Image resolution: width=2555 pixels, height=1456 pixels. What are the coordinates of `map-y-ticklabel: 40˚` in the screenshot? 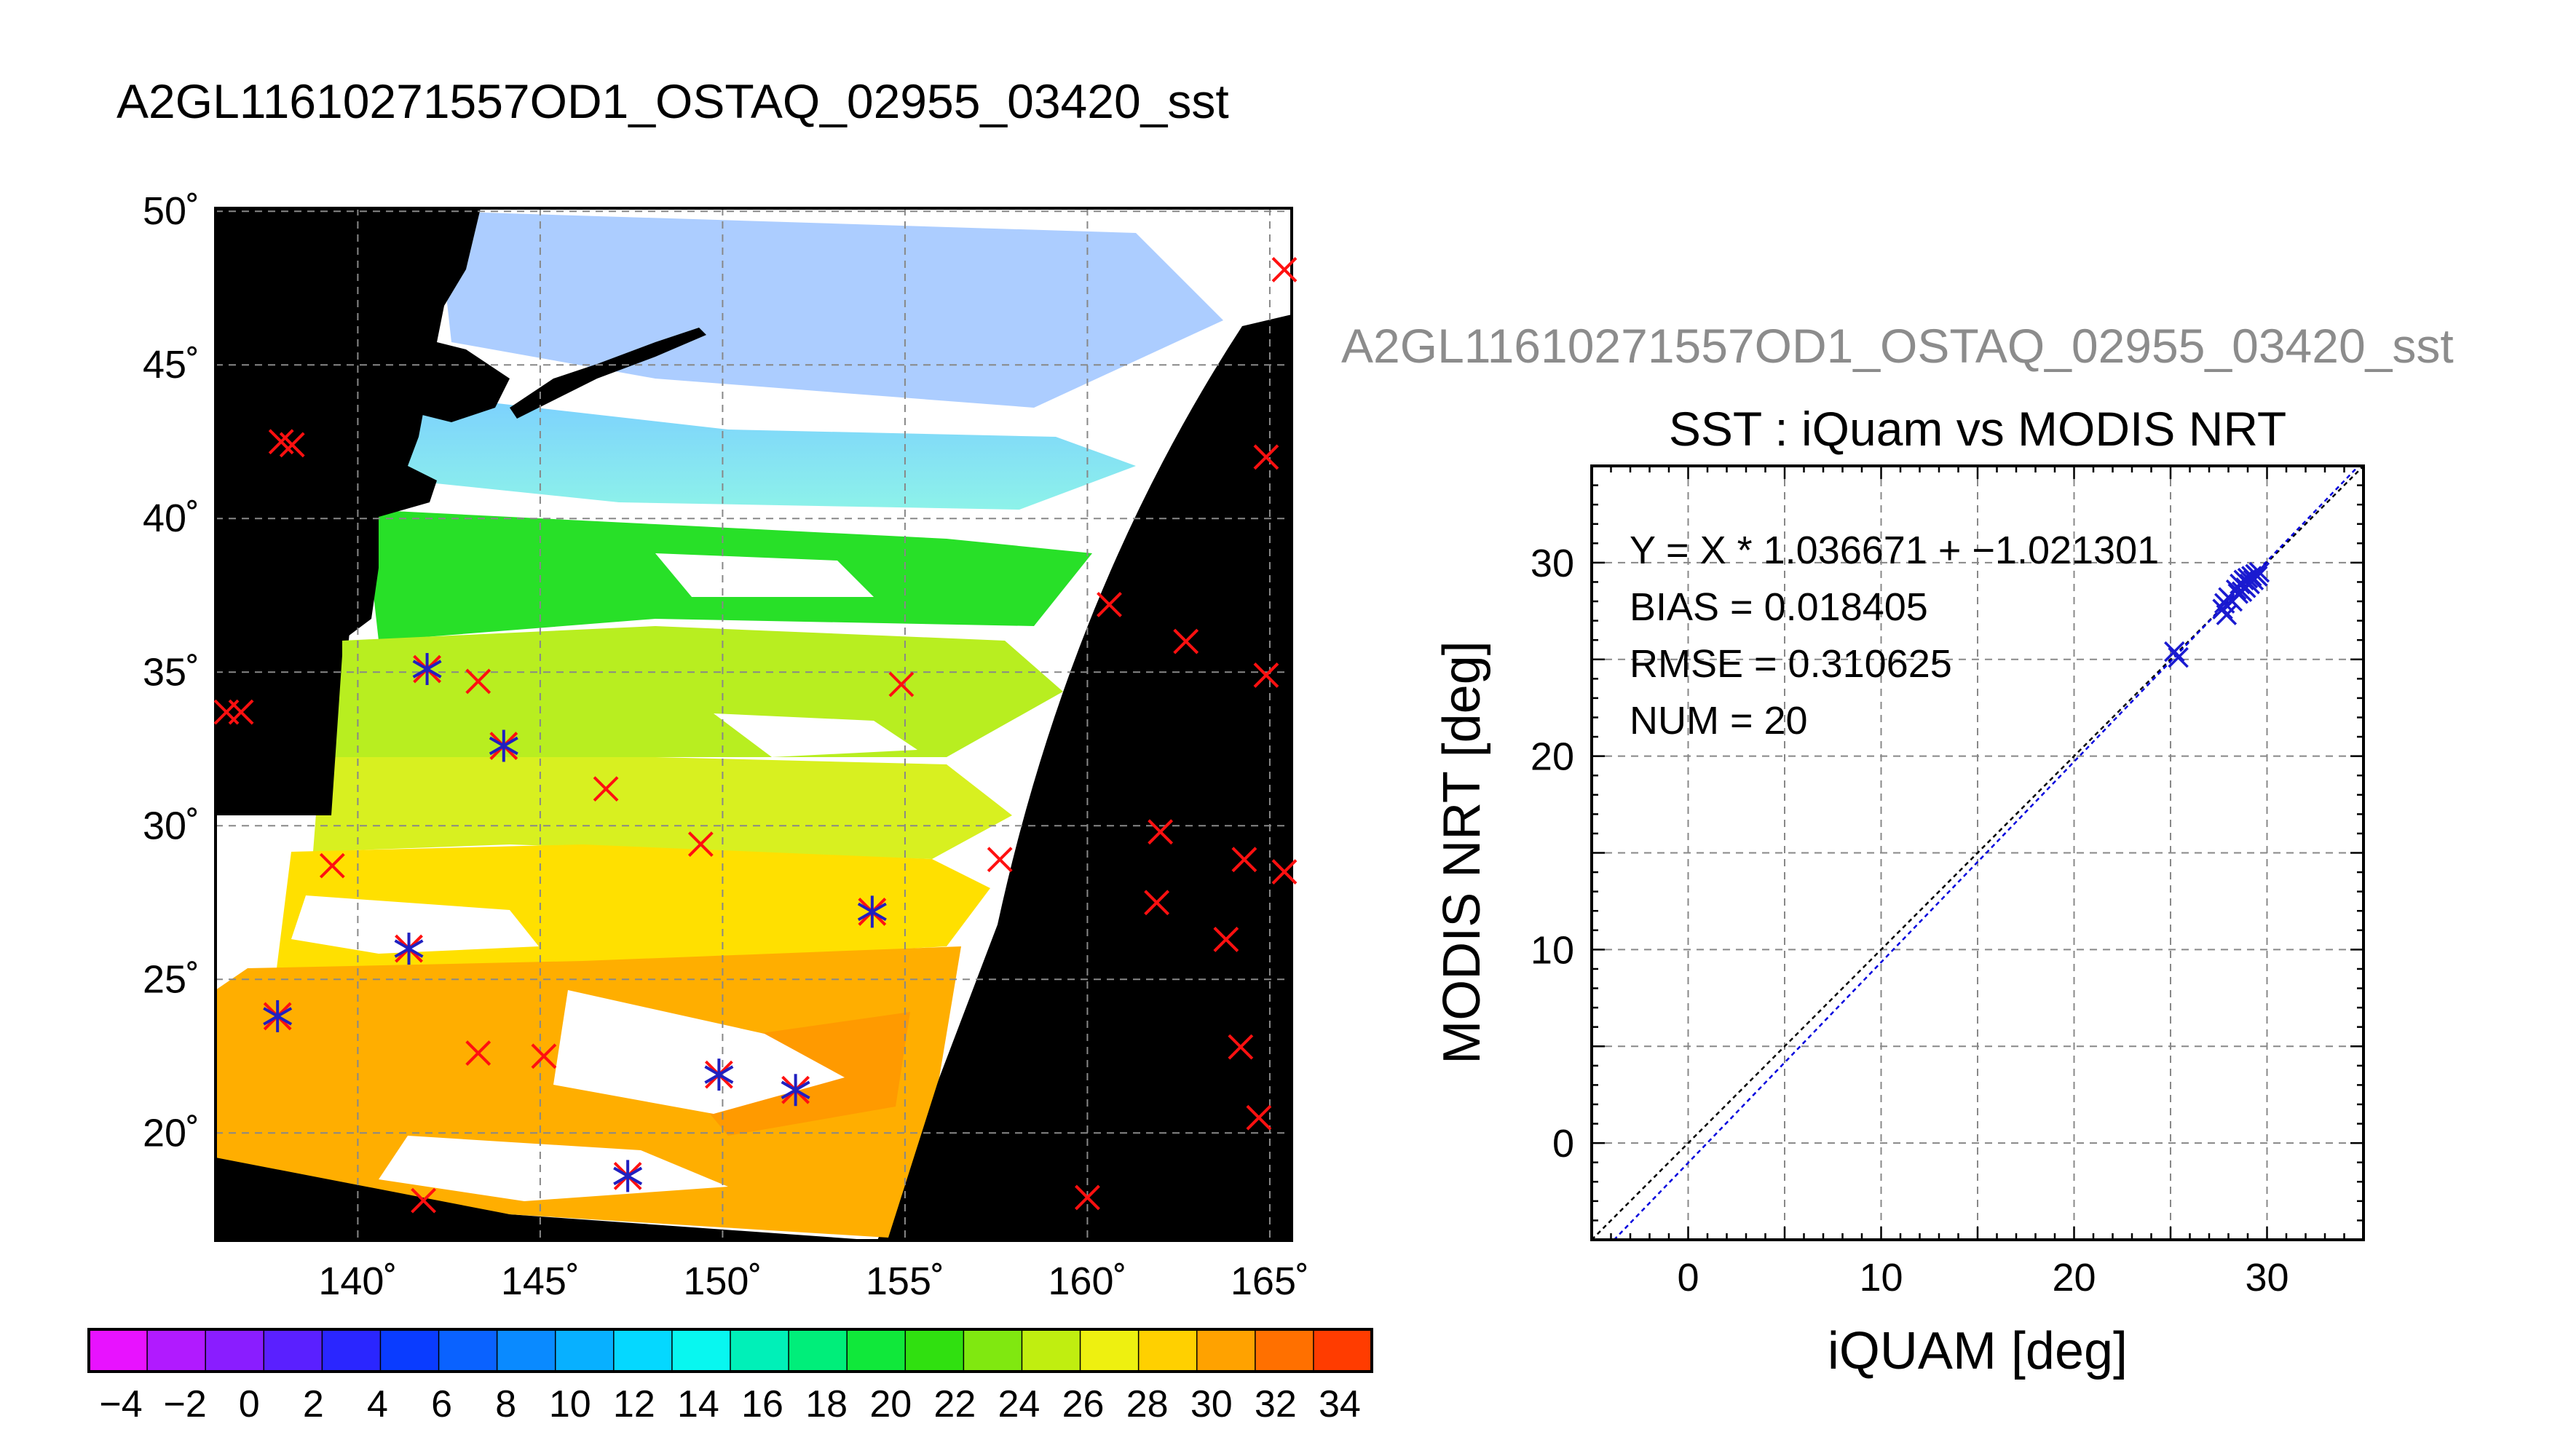 It's located at (171, 518).